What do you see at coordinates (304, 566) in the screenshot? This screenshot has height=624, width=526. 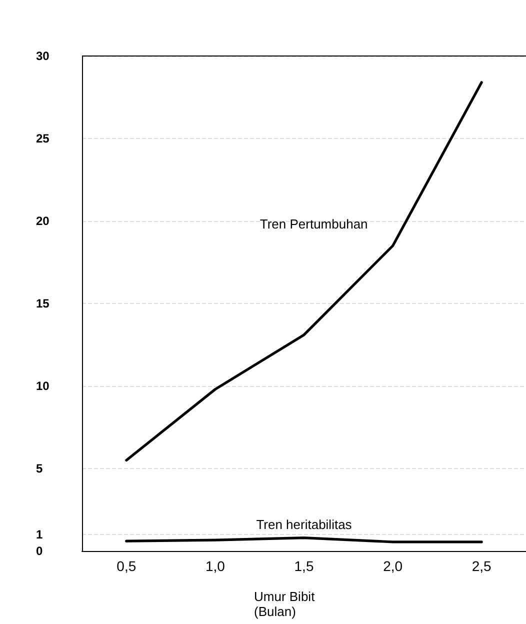 I see `x-tick-label: 1,5` at bounding box center [304, 566].